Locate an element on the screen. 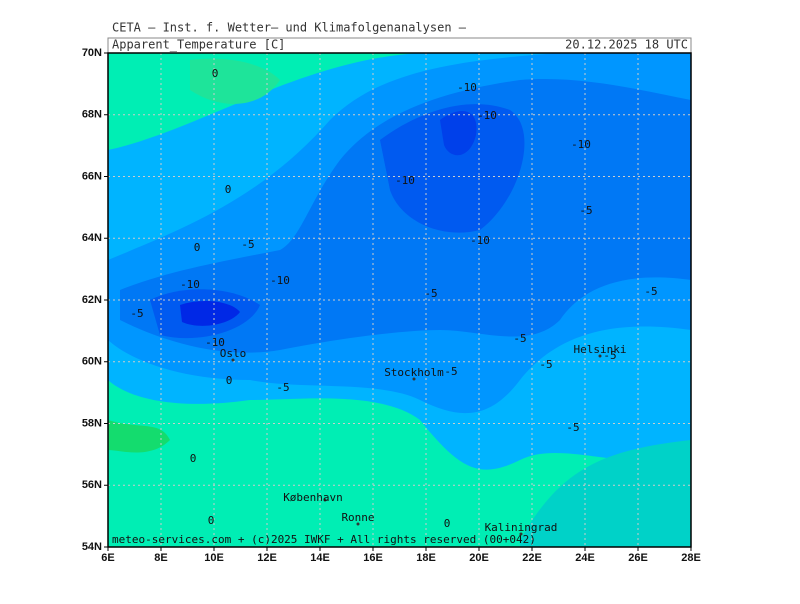 The width and height of the screenshot is (800, 604). lon-label: 22E is located at coordinates (532, 558).